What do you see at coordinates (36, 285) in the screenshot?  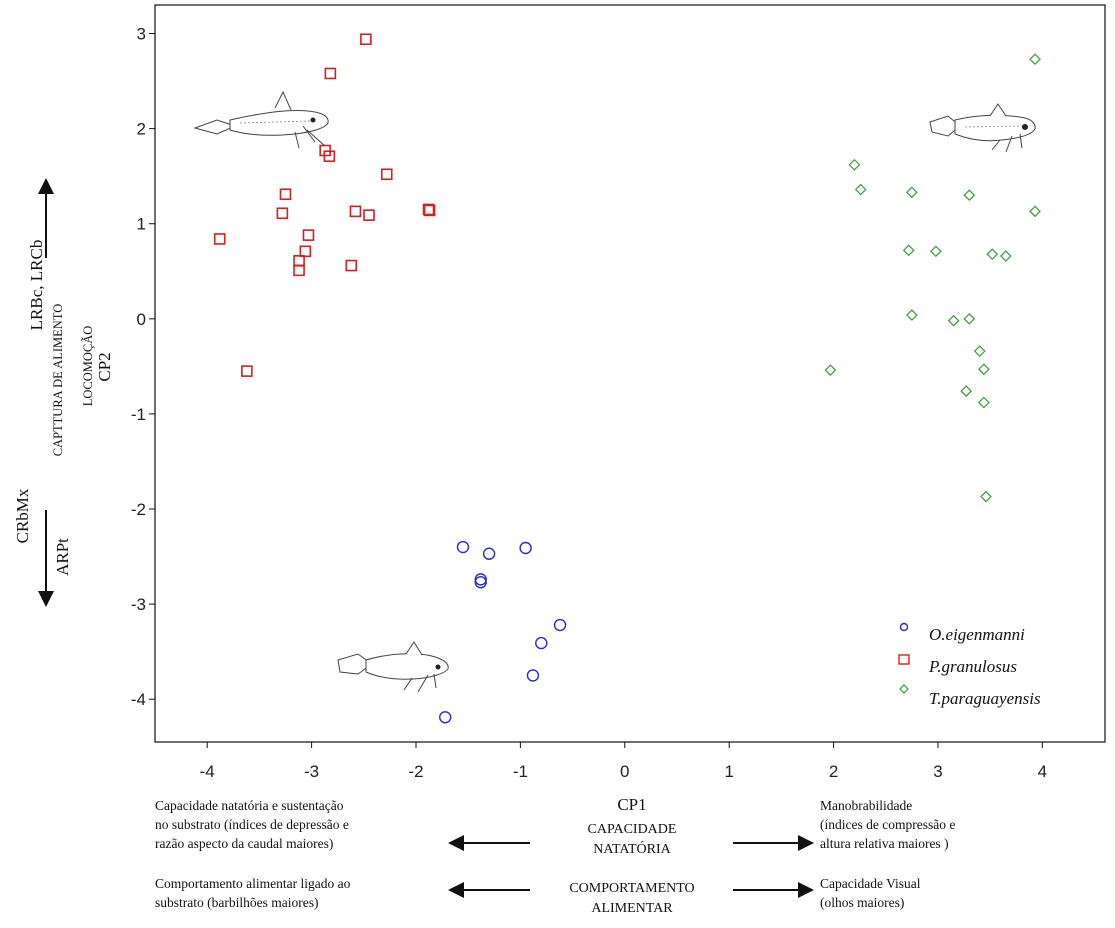 I see `y-top-arrow-label: LRBc, LRCb` at bounding box center [36, 285].